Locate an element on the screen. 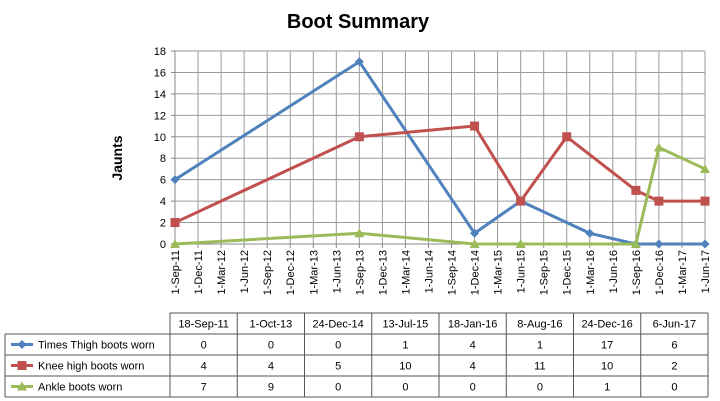  x-tick-label: 1-Mar-13 is located at coordinates (314, 272).